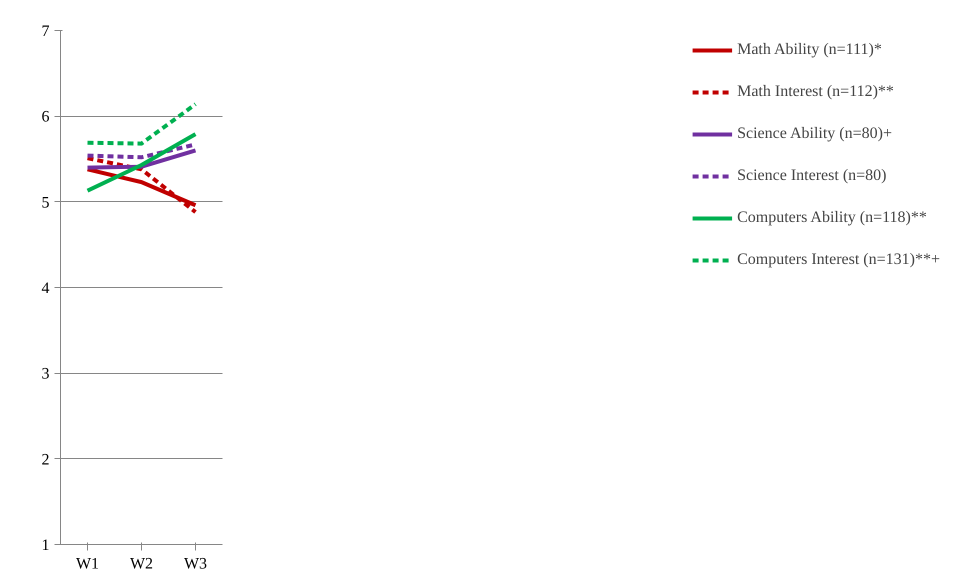 This screenshot has width=955, height=579. Describe the element at coordinates (811, 176) in the screenshot. I see `legend-label: Science Interest (n=80)` at that location.